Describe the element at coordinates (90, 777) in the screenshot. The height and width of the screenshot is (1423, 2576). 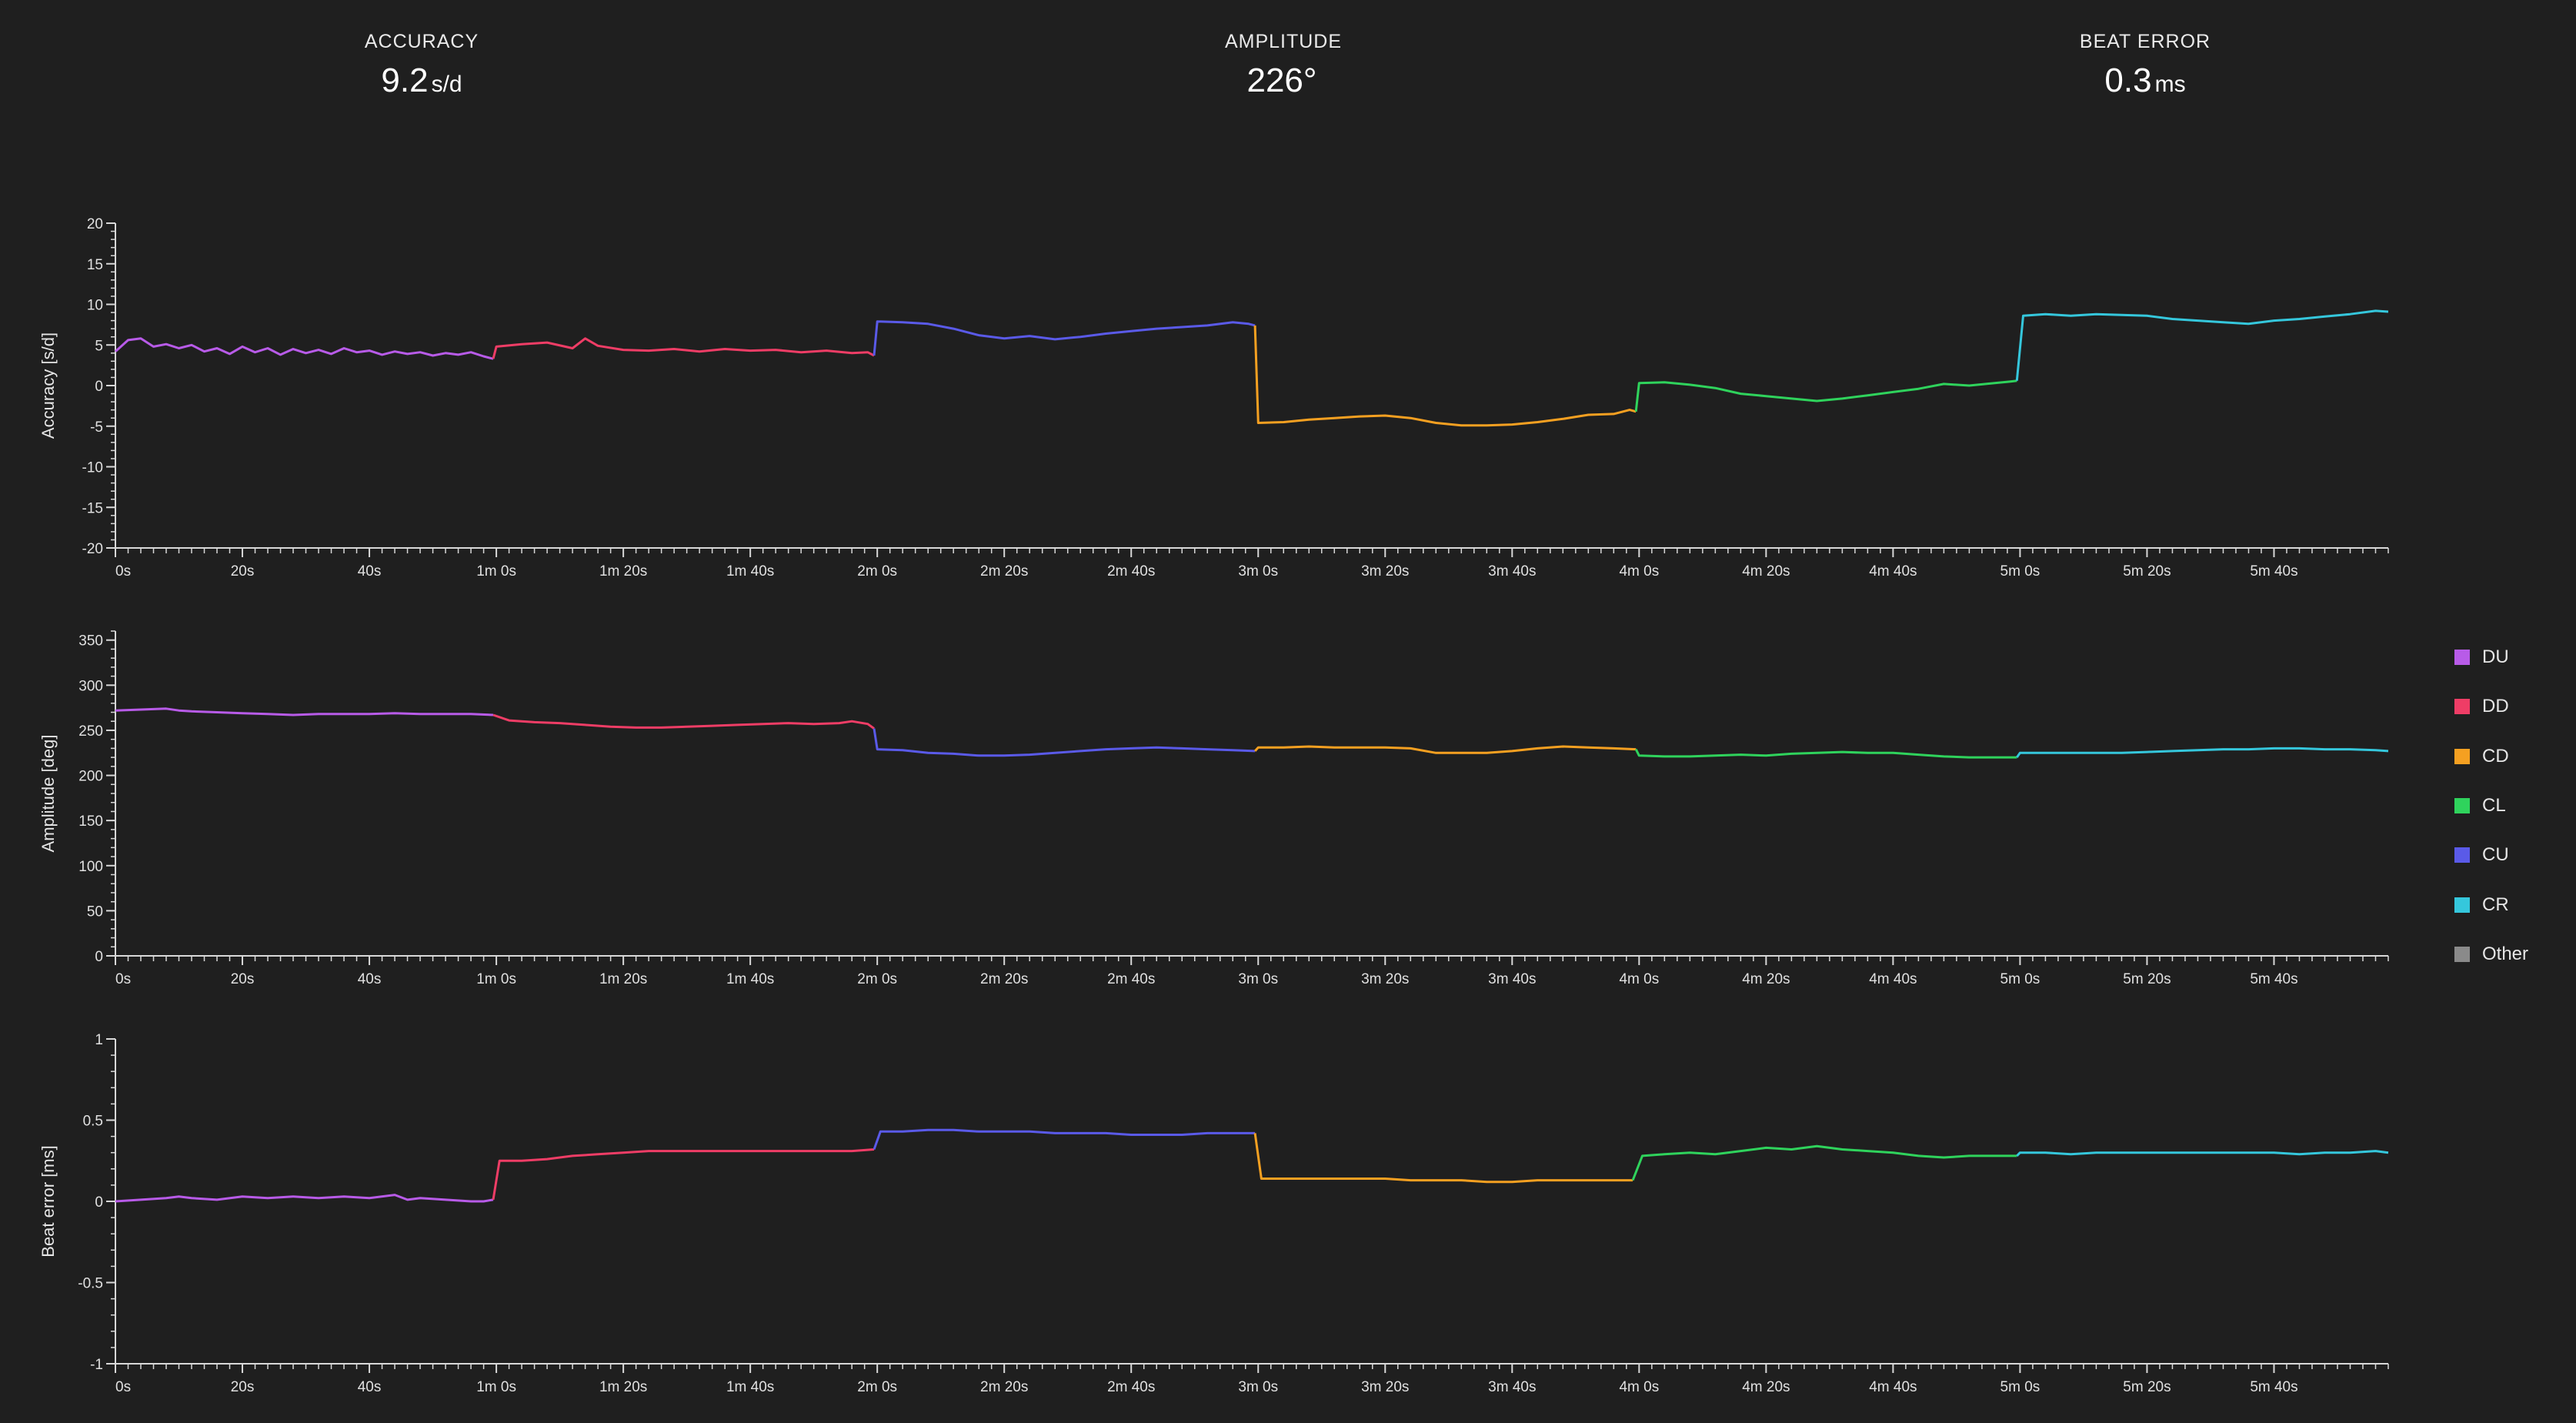
I see `amplitude-y-tick-label: 200` at that location.